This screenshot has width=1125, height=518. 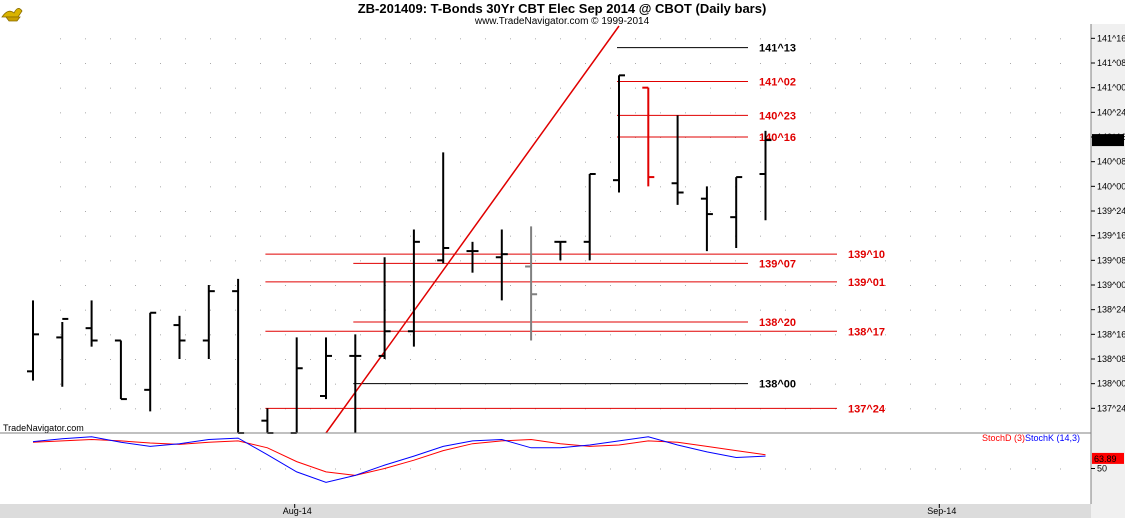 What do you see at coordinates (866, 255) in the screenshot?
I see `level-label: 139^10` at bounding box center [866, 255].